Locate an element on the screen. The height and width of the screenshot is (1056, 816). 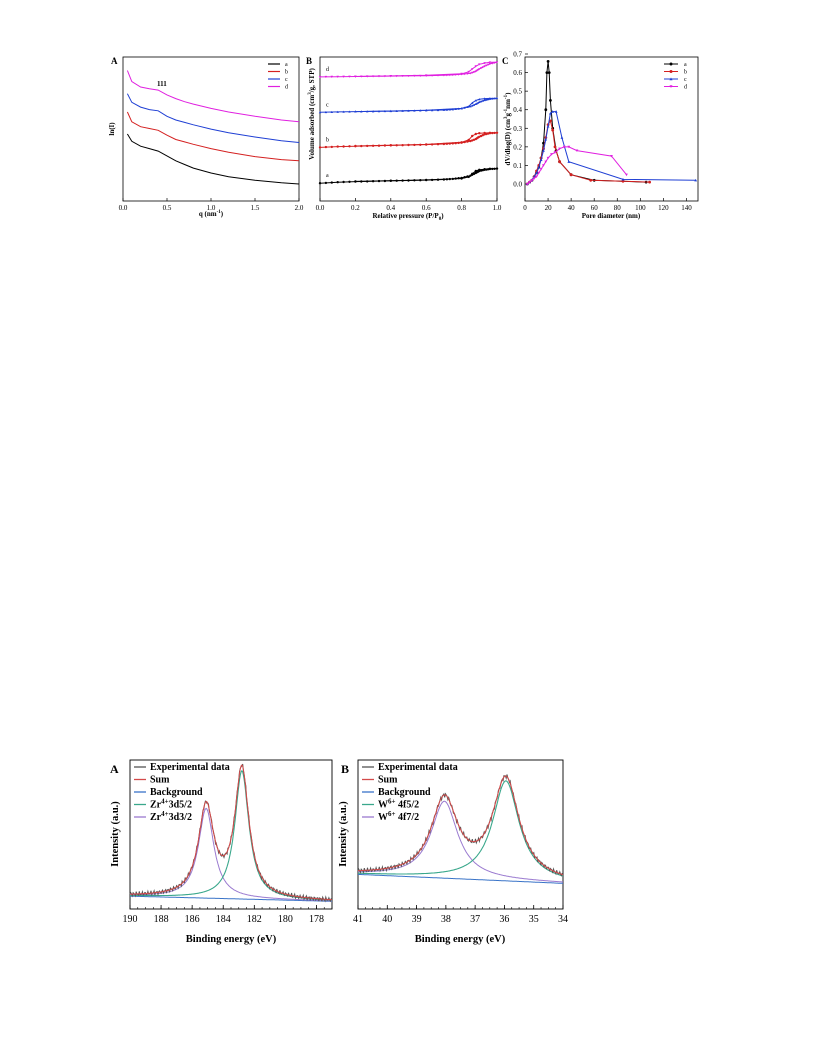
panel-c-frame is located at coordinates (611, 129).